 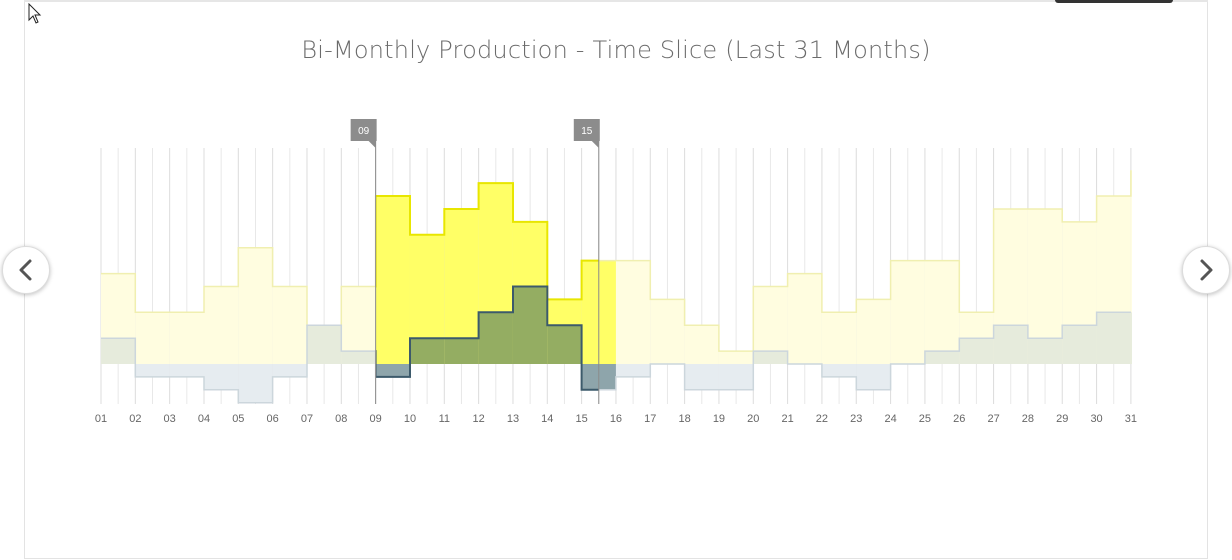 I want to click on x-tick-label: 25, so click(x=925, y=419).